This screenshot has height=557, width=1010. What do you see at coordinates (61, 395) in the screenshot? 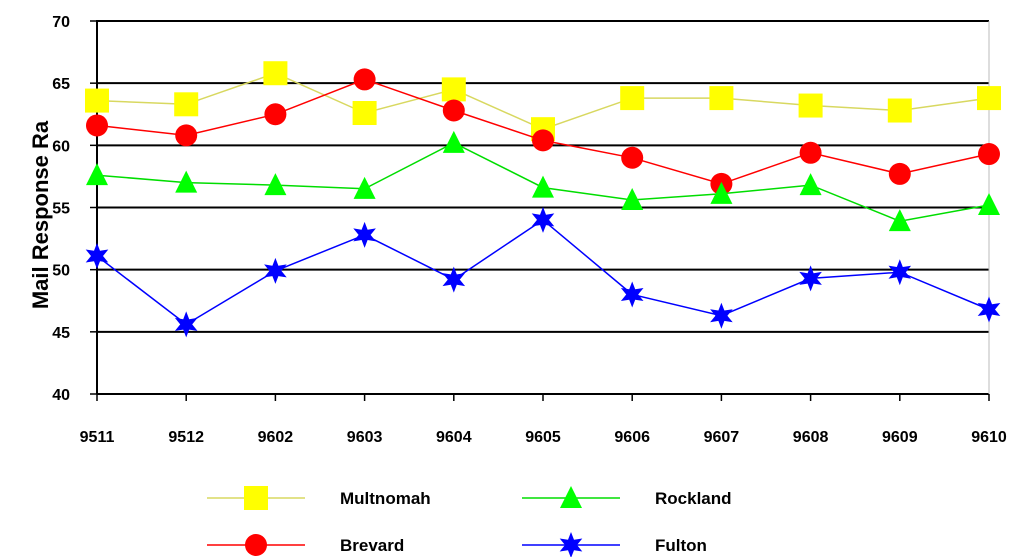
I see `y-tick-label-40: 40` at bounding box center [61, 395].